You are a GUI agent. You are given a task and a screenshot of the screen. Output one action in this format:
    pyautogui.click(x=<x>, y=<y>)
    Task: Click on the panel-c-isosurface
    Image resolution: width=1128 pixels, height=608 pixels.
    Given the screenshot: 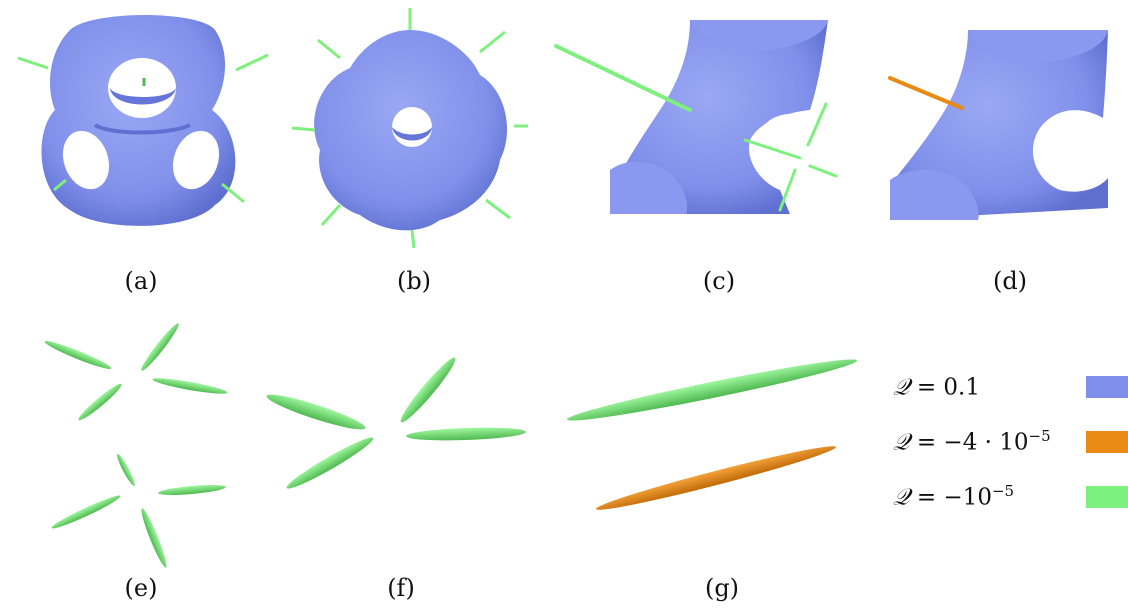 What is the action you would take?
    pyautogui.click(x=696, y=117)
    